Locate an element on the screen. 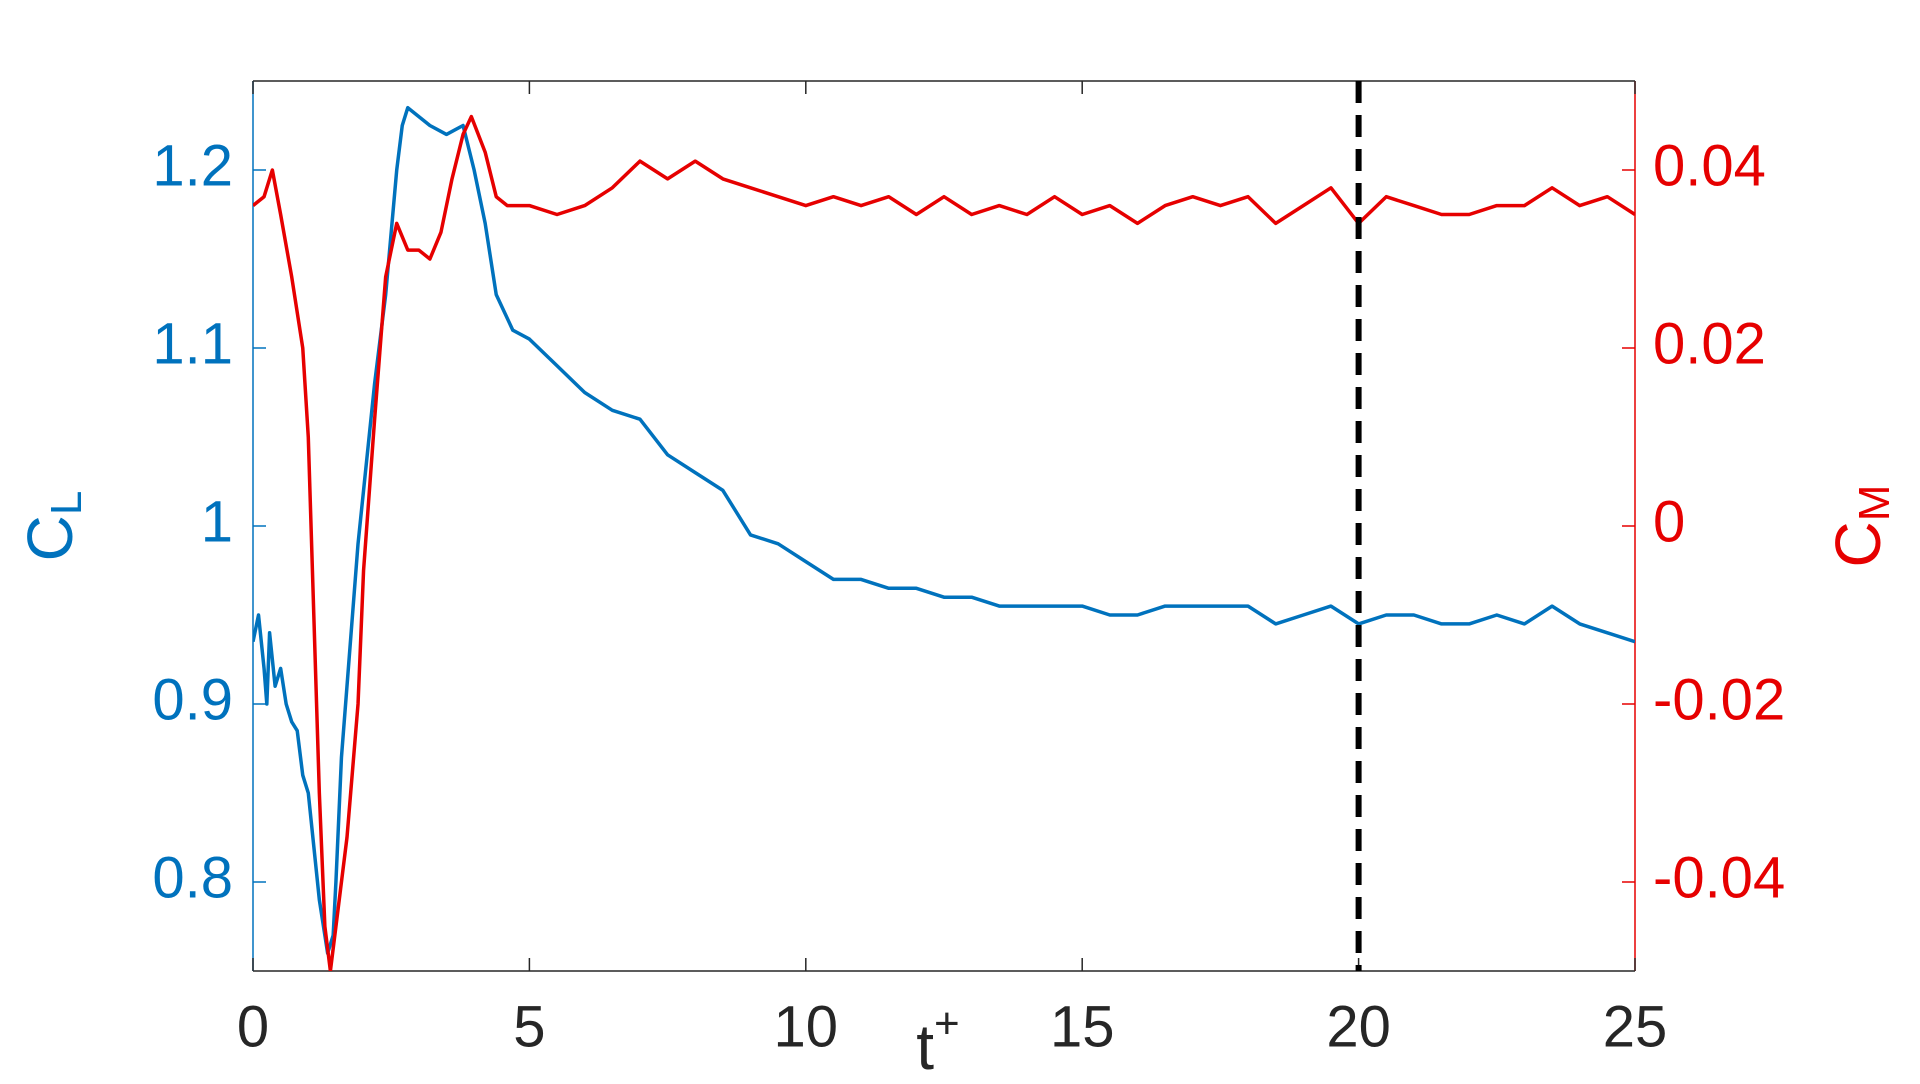 This screenshot has width=1920, height=1084. y-tick-label: 0.8 is located at coordinates (192, 877).